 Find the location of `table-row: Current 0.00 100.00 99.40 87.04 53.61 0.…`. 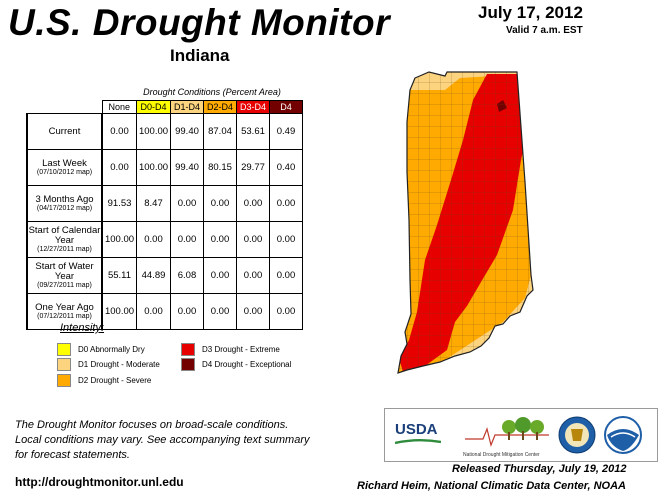

table-row: Current 0.00 100.00 99.40 87.04 53.61 0.… is located at coordinates (164, 131).